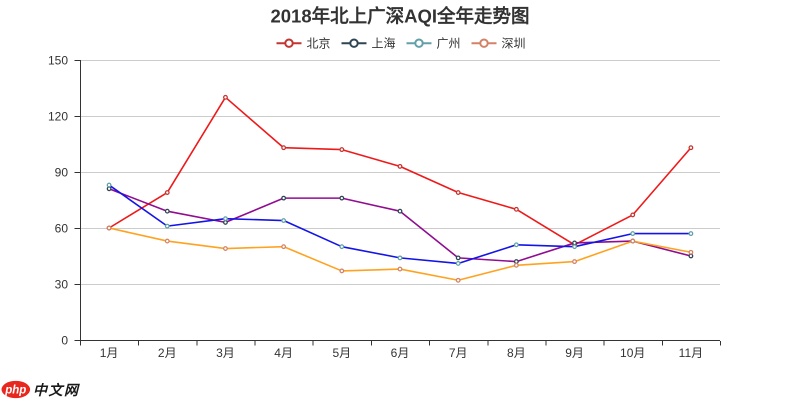  What do you see at coordinates (58, 116) in the screenshot?
I see `svg-text: 120` at bounding box center [58, 116].